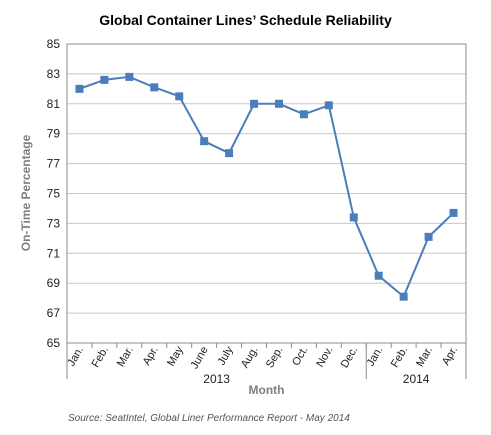 The image size is (491, 435). I want to click on y-tick-label: 65, so click(54, 343).